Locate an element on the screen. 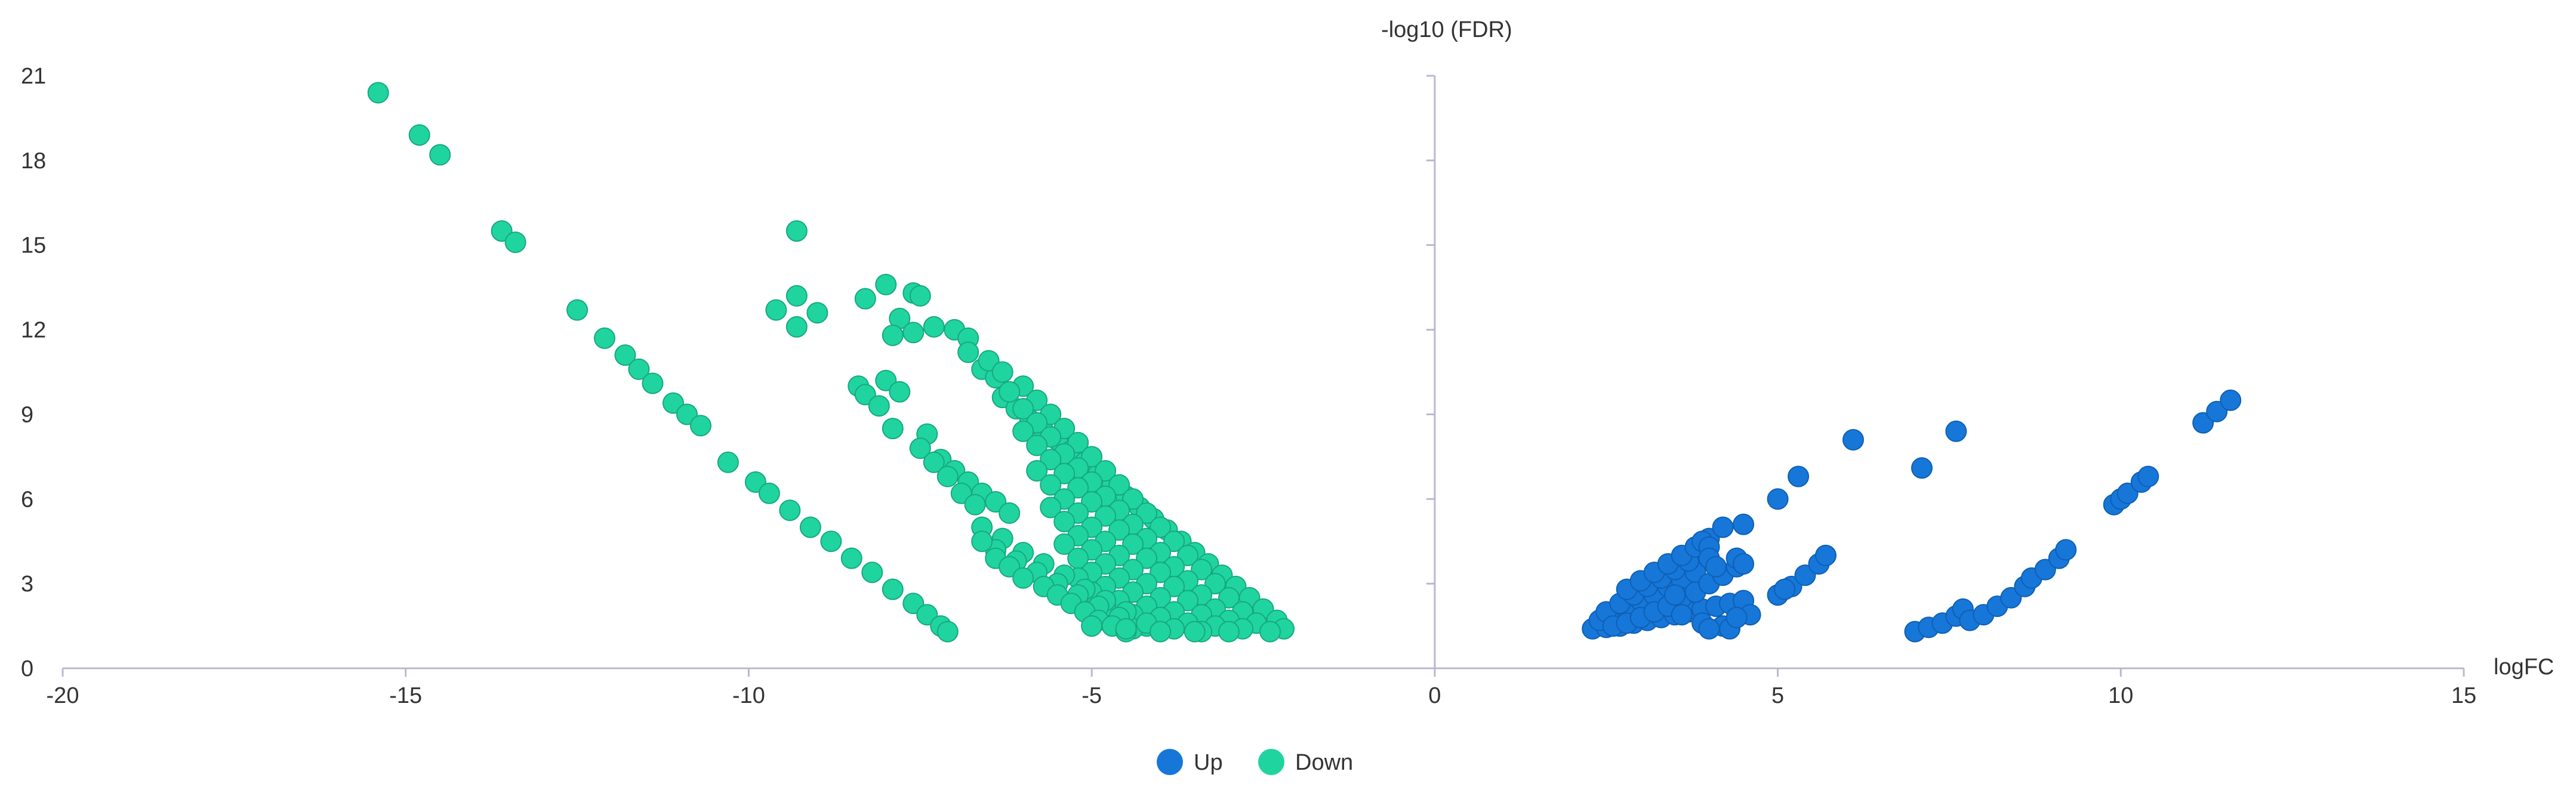 Image resolution: width=2576 pixels, height=796 pixels. legend-label: Down is located at coordinates (1324, 762).